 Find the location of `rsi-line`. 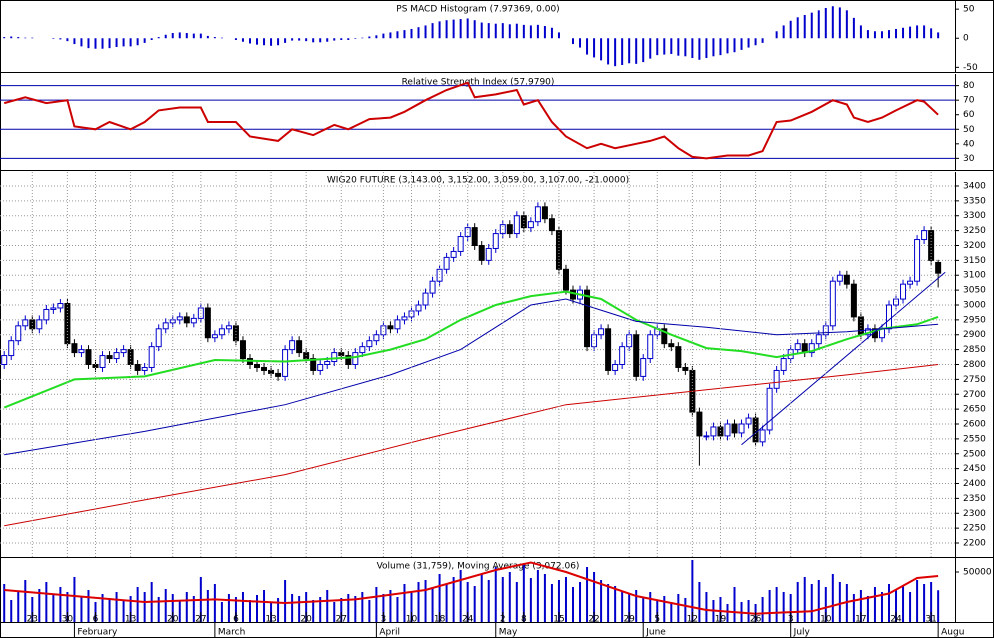

rsi-line is located at coordinates (471, 120).